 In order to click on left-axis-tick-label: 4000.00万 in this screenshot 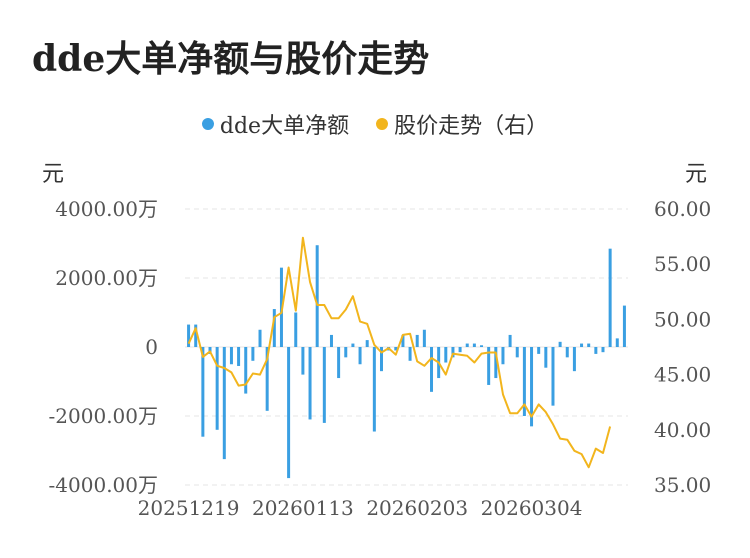, I will do `click(106, 209)`.